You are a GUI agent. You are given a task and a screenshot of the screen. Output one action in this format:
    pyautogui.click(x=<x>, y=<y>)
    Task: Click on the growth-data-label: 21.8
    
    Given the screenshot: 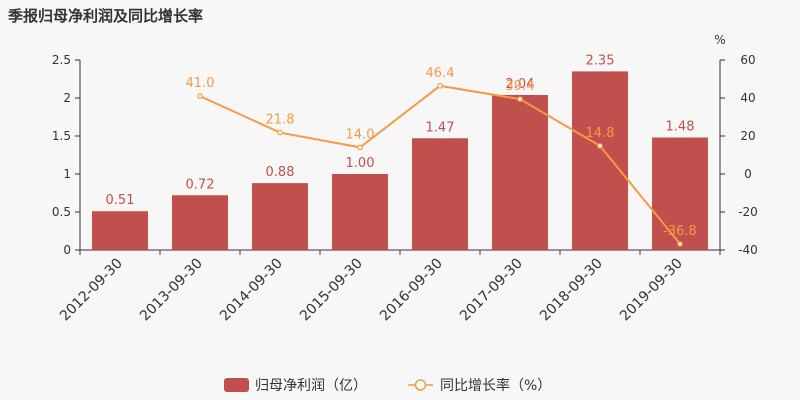 What is the action you would take?
    pyautogui.click(x=280, y=120)
    